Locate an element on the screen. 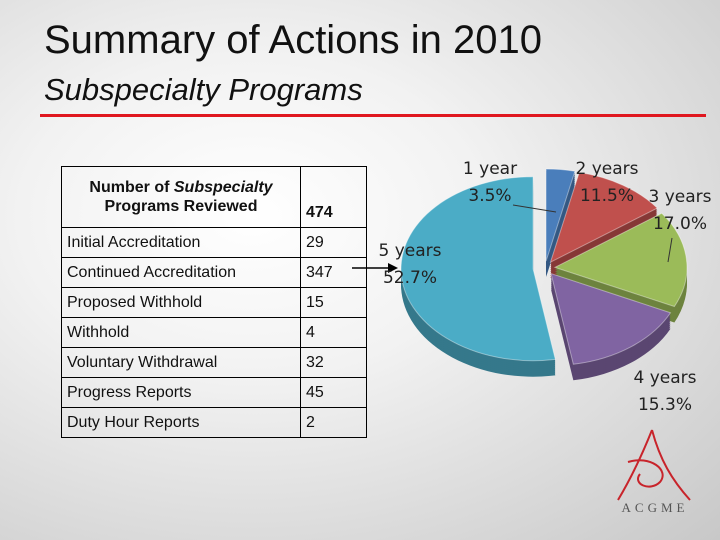 The width and height of the screenshot is (720, 540). slice-category: 4 years is located at coordinates (664, 378).